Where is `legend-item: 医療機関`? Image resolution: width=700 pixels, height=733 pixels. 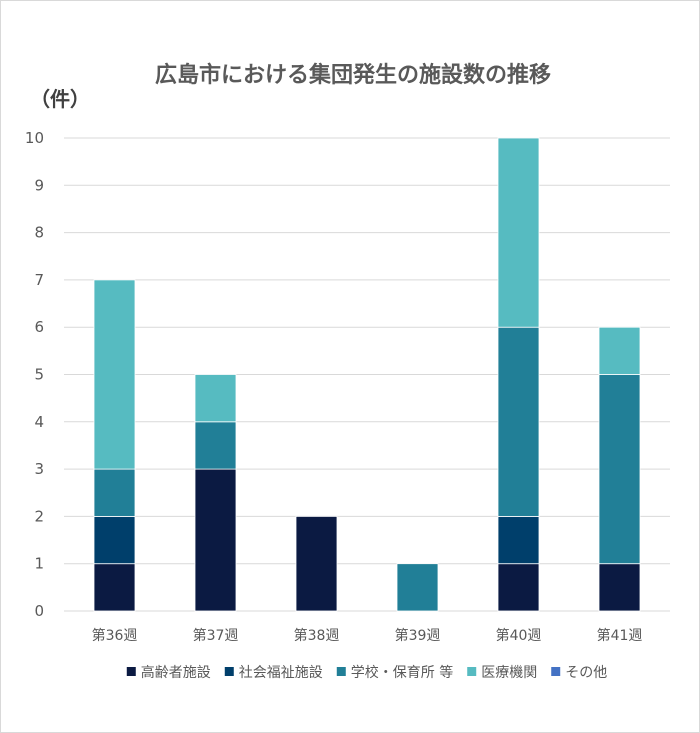 legend-item: 医療機関 is located at coordinates (502, 672).